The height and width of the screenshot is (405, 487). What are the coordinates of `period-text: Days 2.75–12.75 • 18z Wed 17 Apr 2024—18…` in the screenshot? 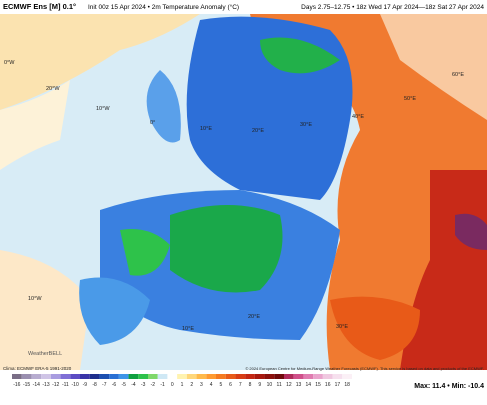 It's located at (392, 7).